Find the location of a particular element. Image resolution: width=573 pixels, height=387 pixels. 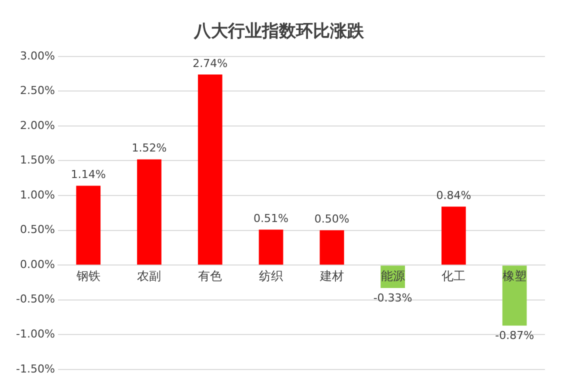

y-tick-label: 0.00% is located at coordinates (37, 264).